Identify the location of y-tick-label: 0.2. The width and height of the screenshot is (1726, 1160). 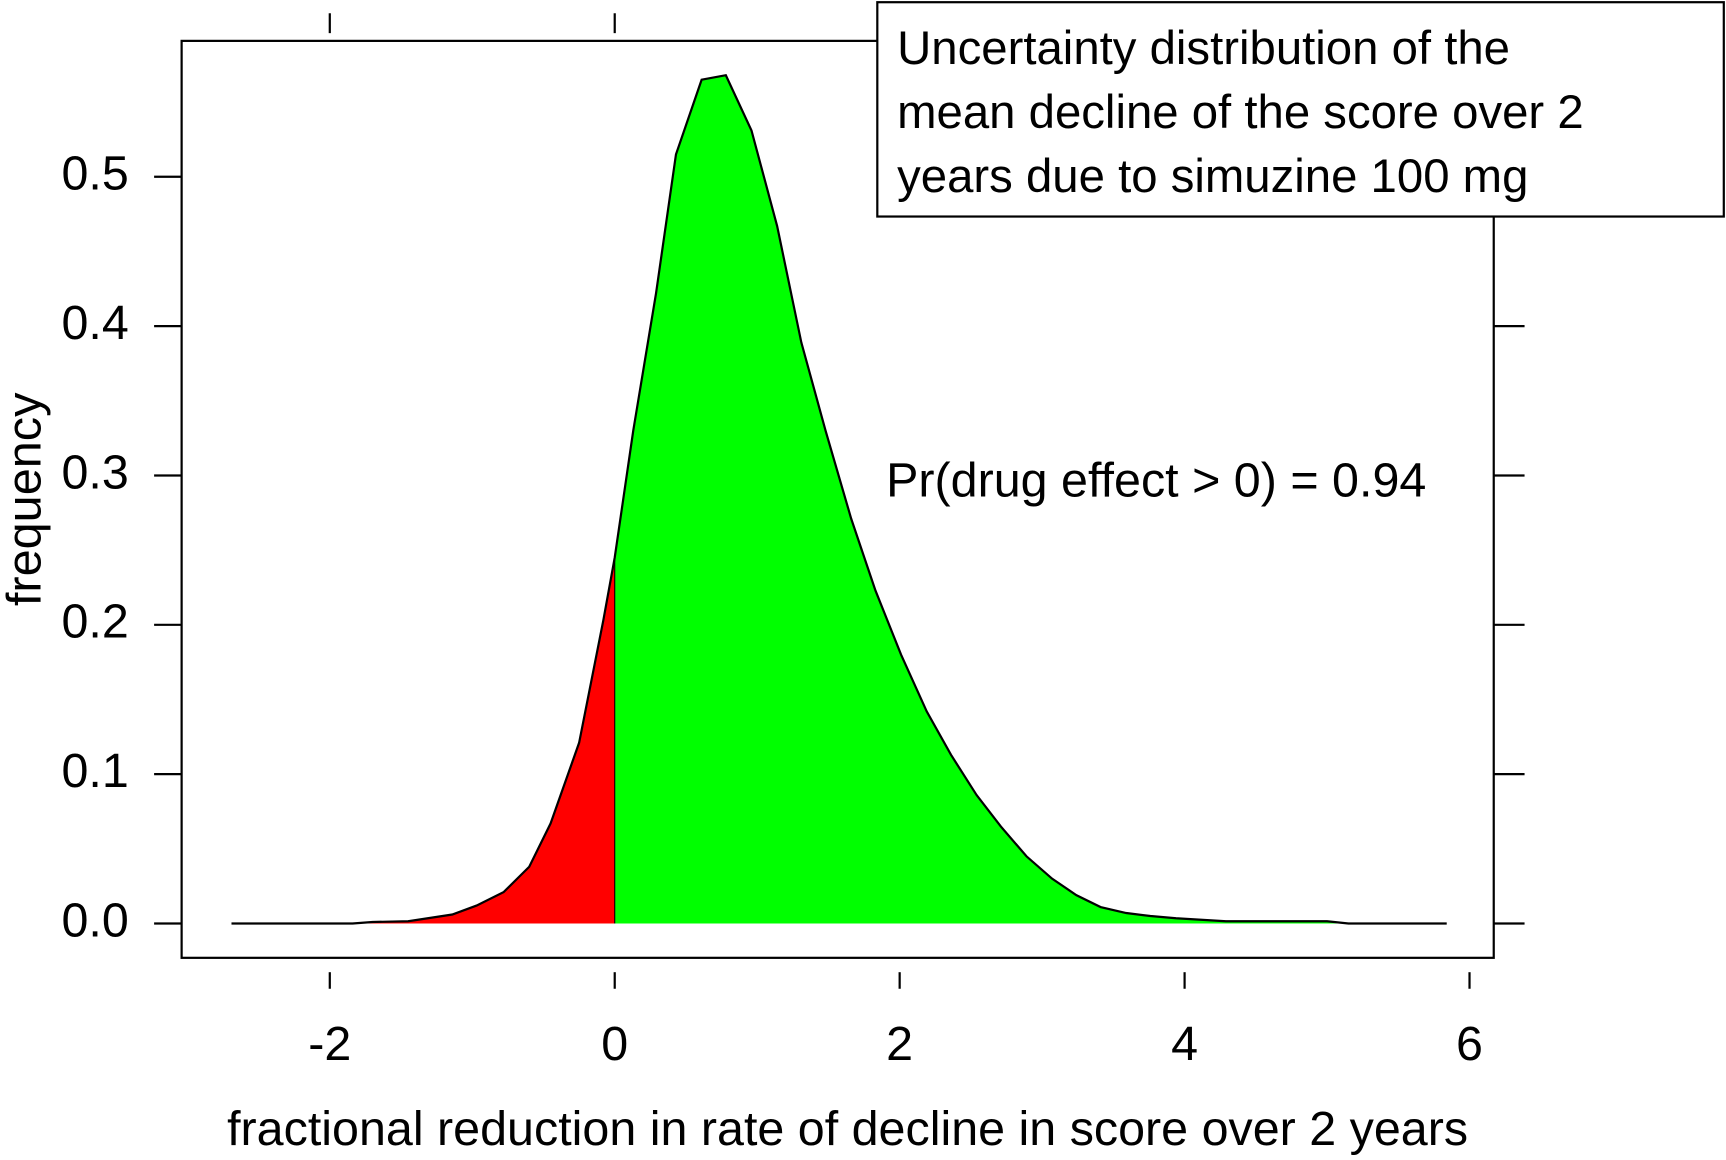
(94, 622).